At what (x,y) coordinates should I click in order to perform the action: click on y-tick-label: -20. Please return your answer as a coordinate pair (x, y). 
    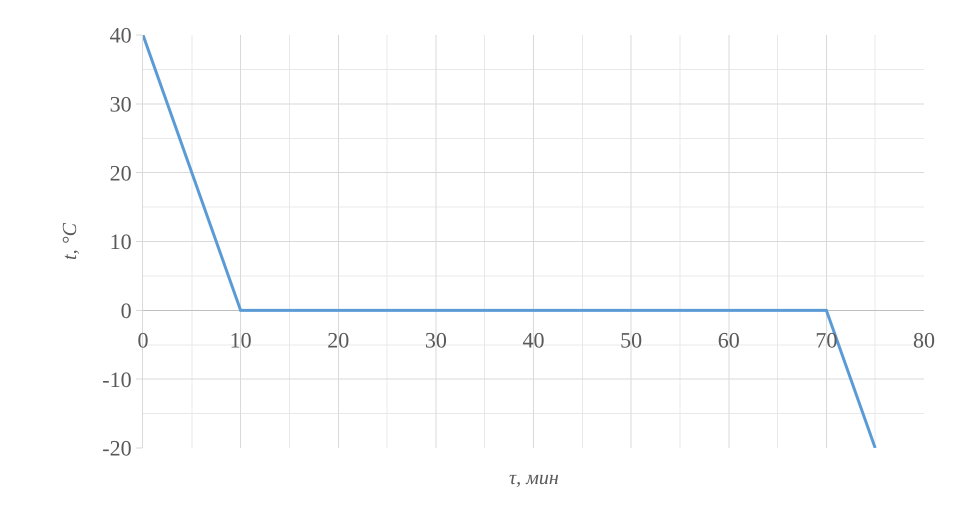
    Looking at the image, I should click on (117, 448).